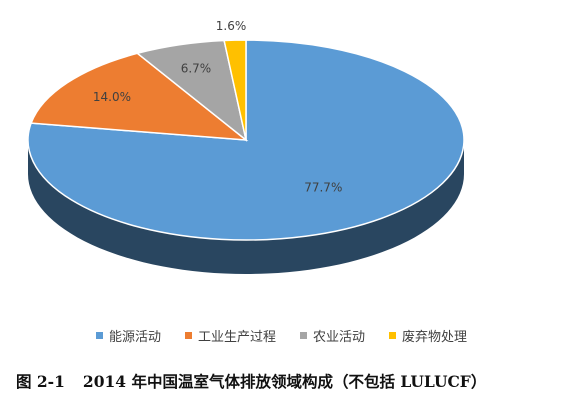 The width and height of the screenshot is (585, 405). I want to click on figure-caption: 图 2-1 2014 年中国温室气体排放领域构成（不包括 LULUCF）, so click(251, 381).